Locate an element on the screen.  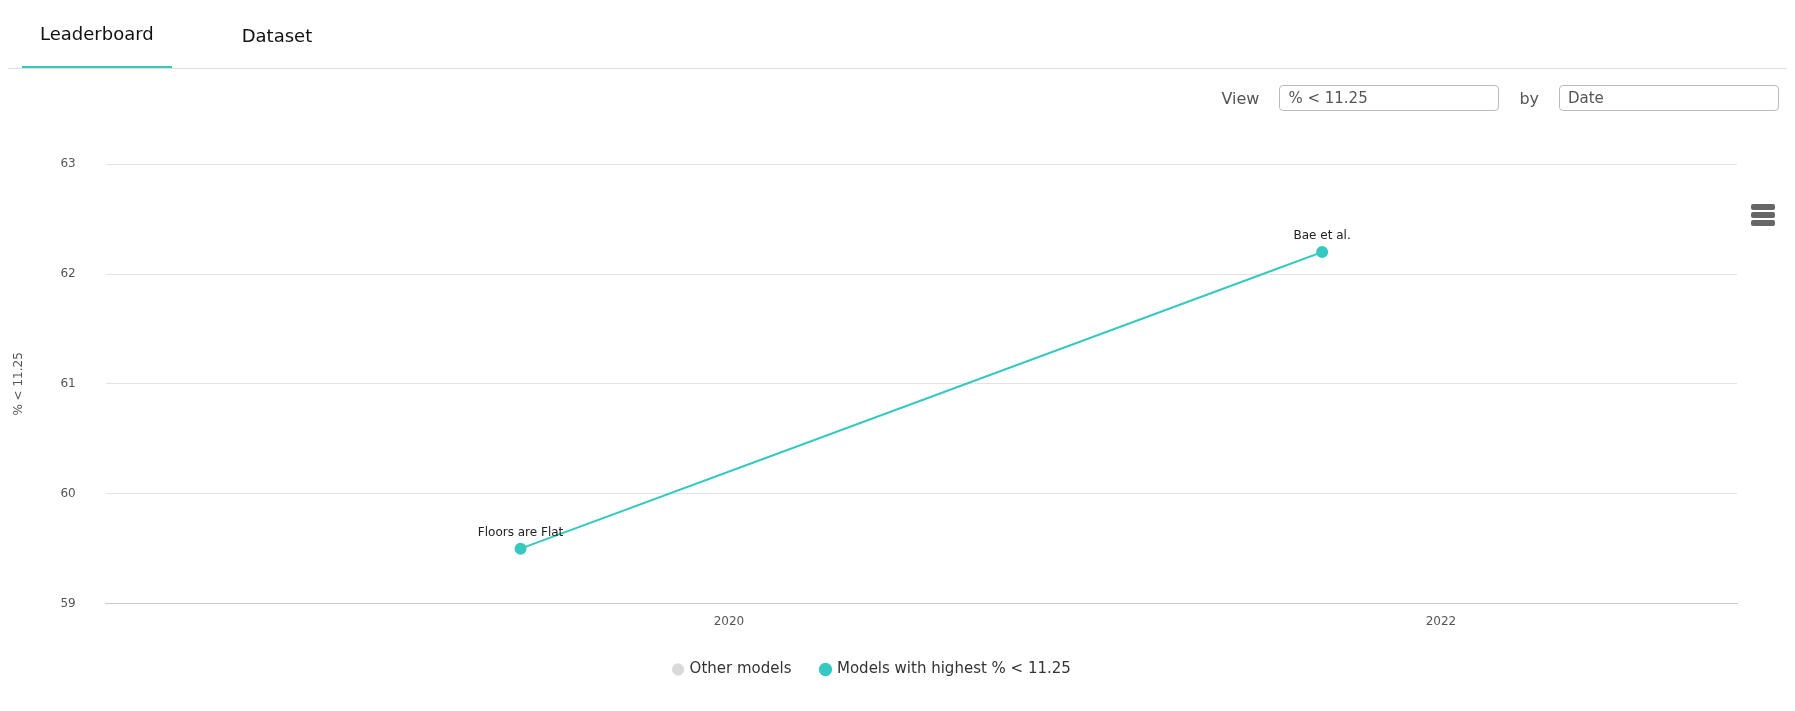
y-axis-title: % < 11.25 is located at coordinates (18, 384).